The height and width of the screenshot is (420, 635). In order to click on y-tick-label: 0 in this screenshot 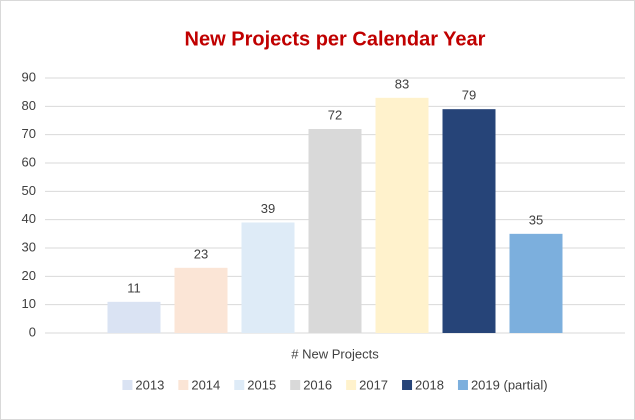, I will do `click(32, 331)`.